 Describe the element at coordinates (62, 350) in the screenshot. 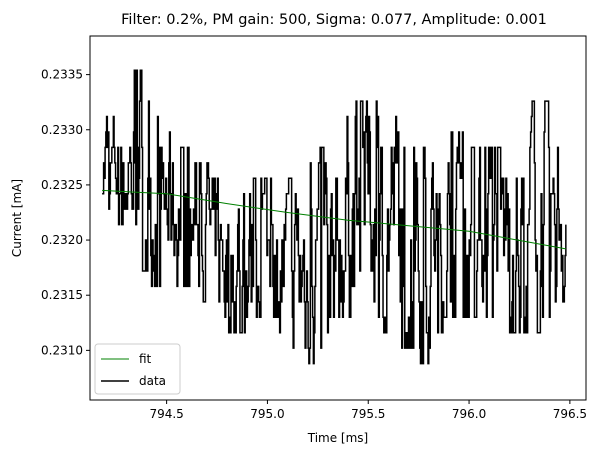

I see `y-tick-label: 0.2310` at that location.